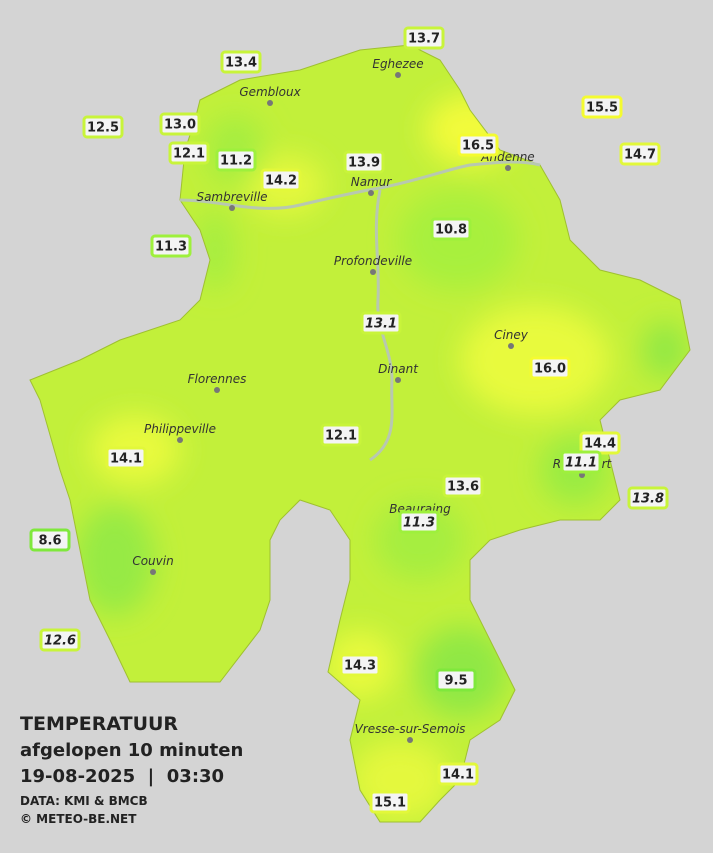 The height and width of the screenshot is (853, 713). I want to click on town-label: Dinant, so click(398, 369).